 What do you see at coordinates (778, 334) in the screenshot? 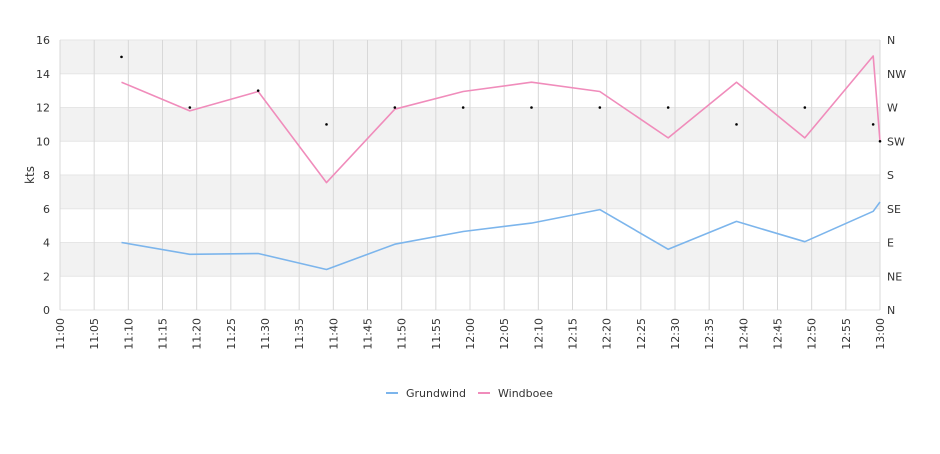
I see `x-tick-label: 12:45` at bounding box center [778, 334].